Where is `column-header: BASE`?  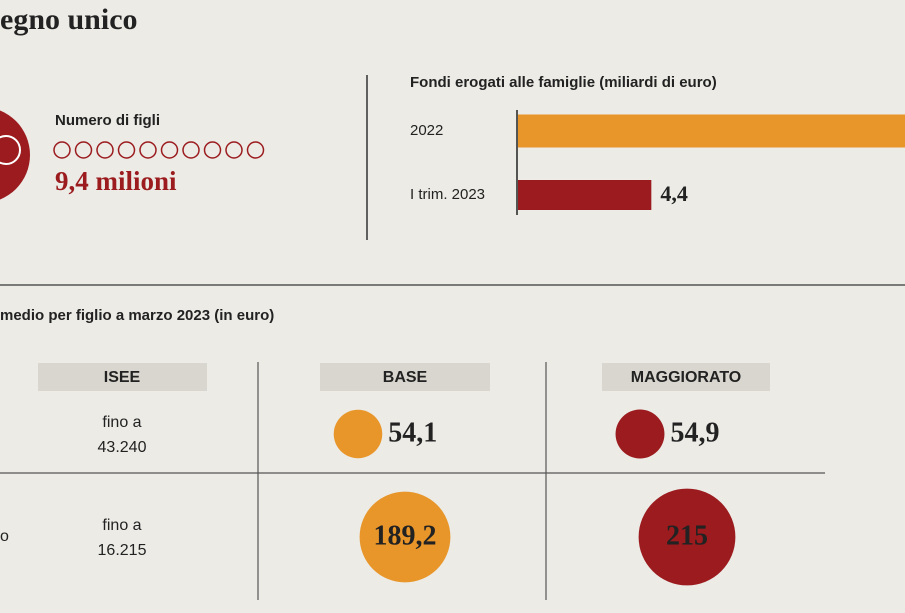 column-header: BASE is located at coordinates (405, 377).